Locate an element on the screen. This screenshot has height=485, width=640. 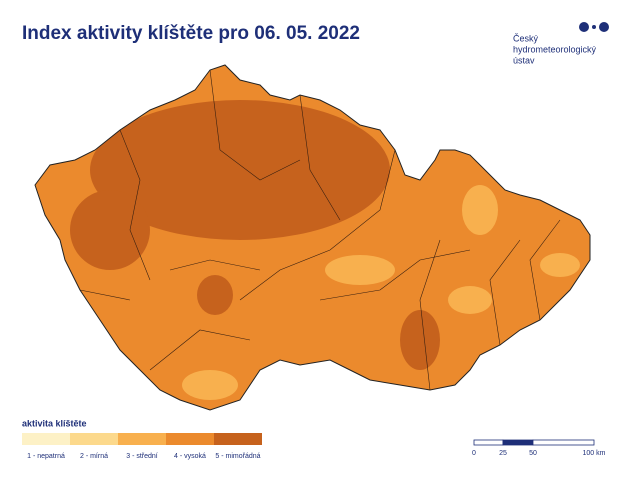
logo-text: ústav is located at coordinates (524, 60).